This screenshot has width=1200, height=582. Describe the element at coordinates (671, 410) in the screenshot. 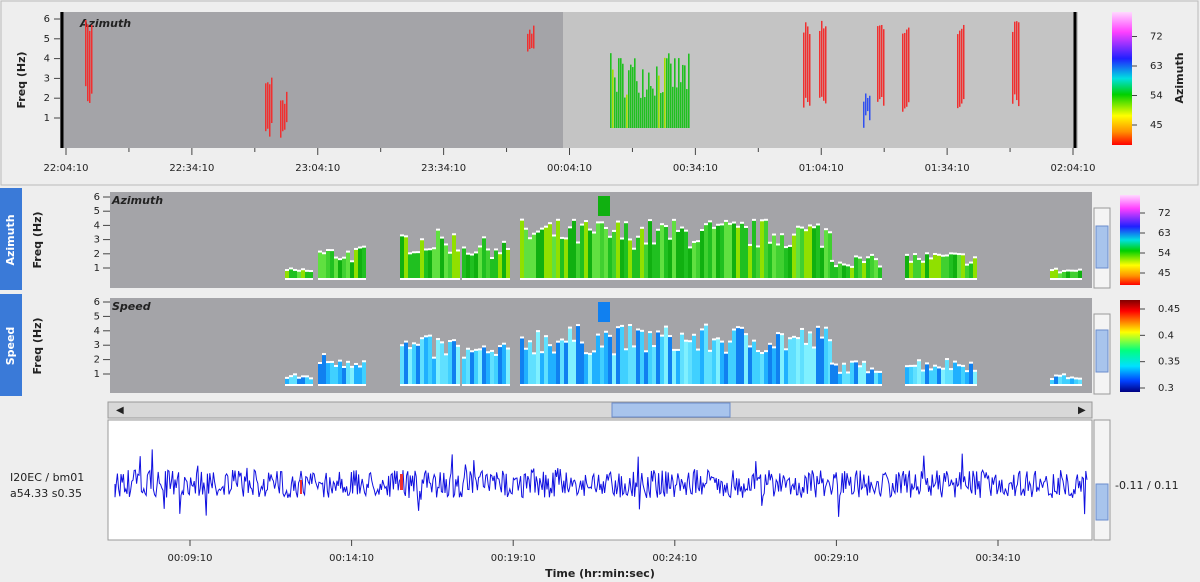

I see `h-scroll-thumb` at that location.